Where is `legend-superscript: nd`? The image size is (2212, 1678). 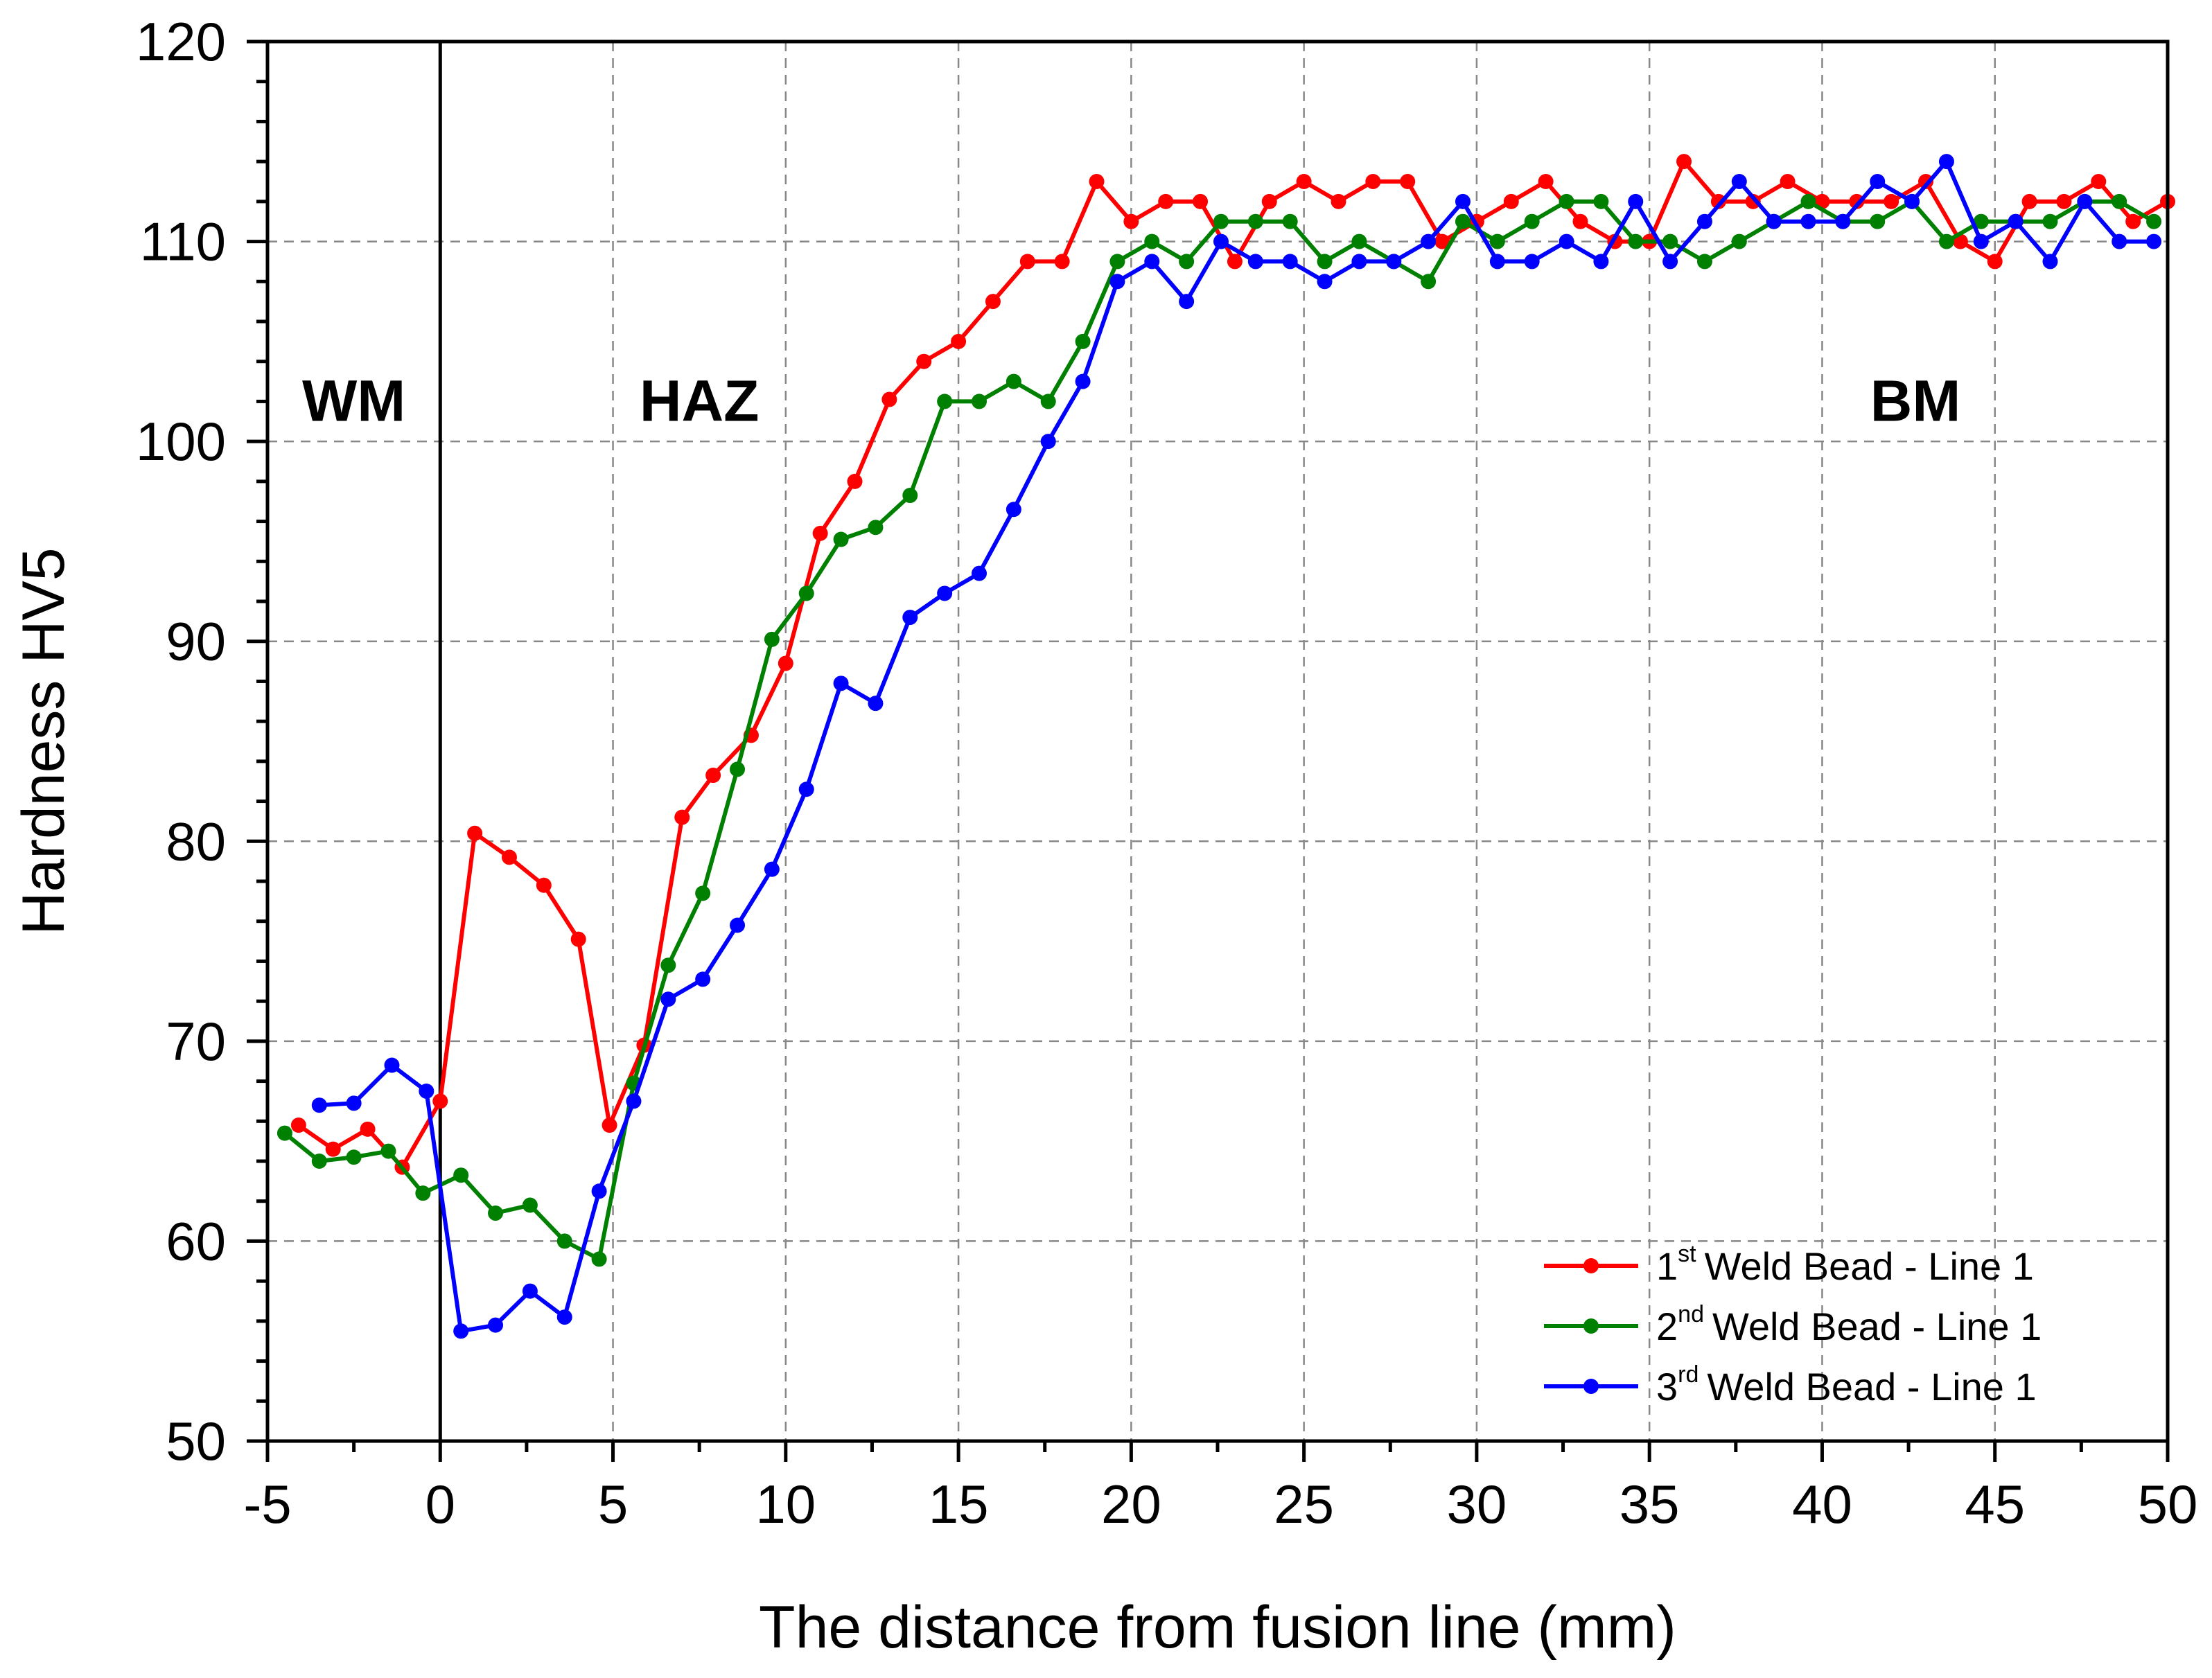
legend-superscript: nd is located at coordinates (1691, 1314).